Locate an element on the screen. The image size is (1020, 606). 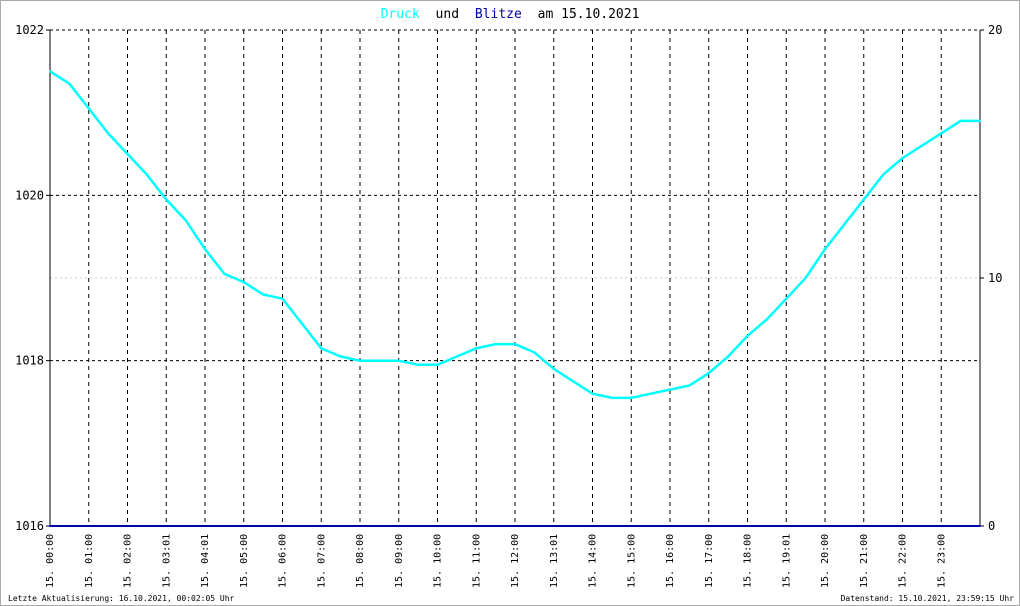
x-tick-label: 15. 08:00 is located at coordinates (360, 561).